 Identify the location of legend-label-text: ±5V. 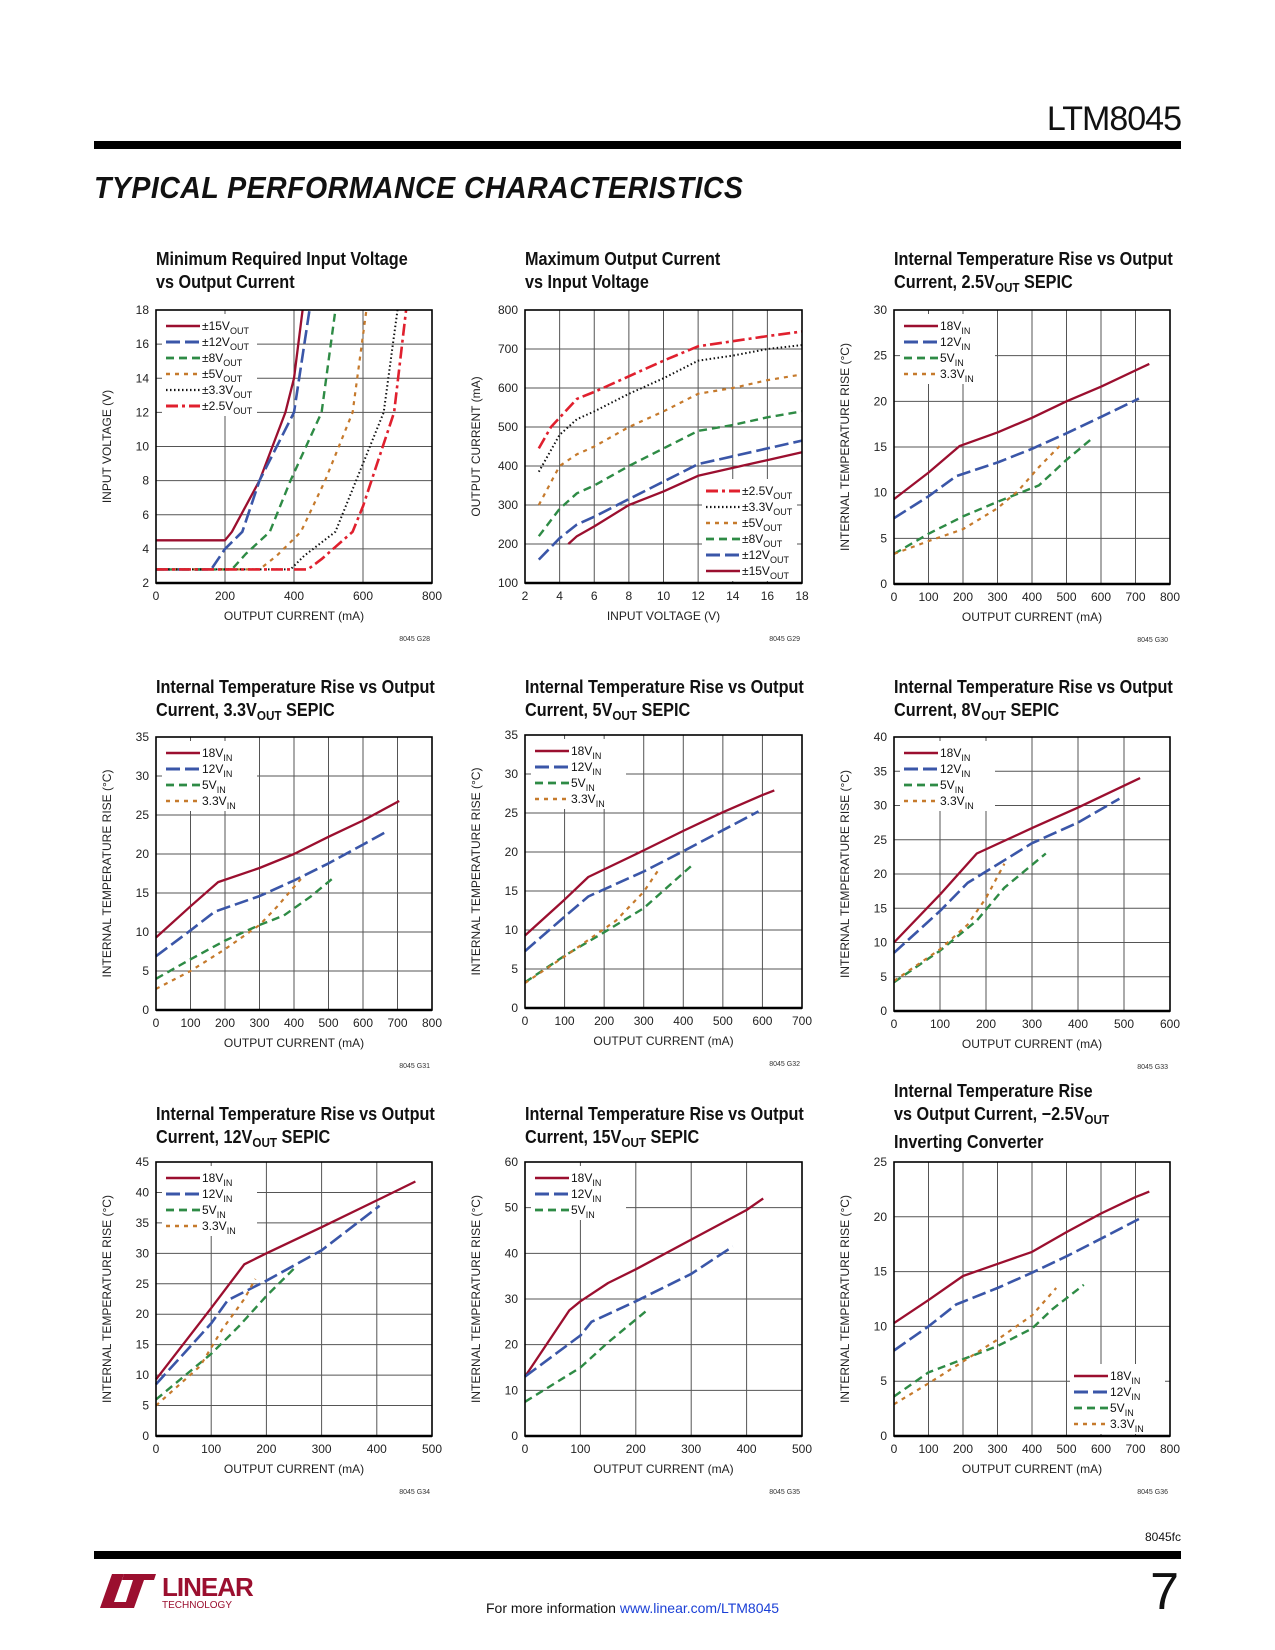
(212, 374).